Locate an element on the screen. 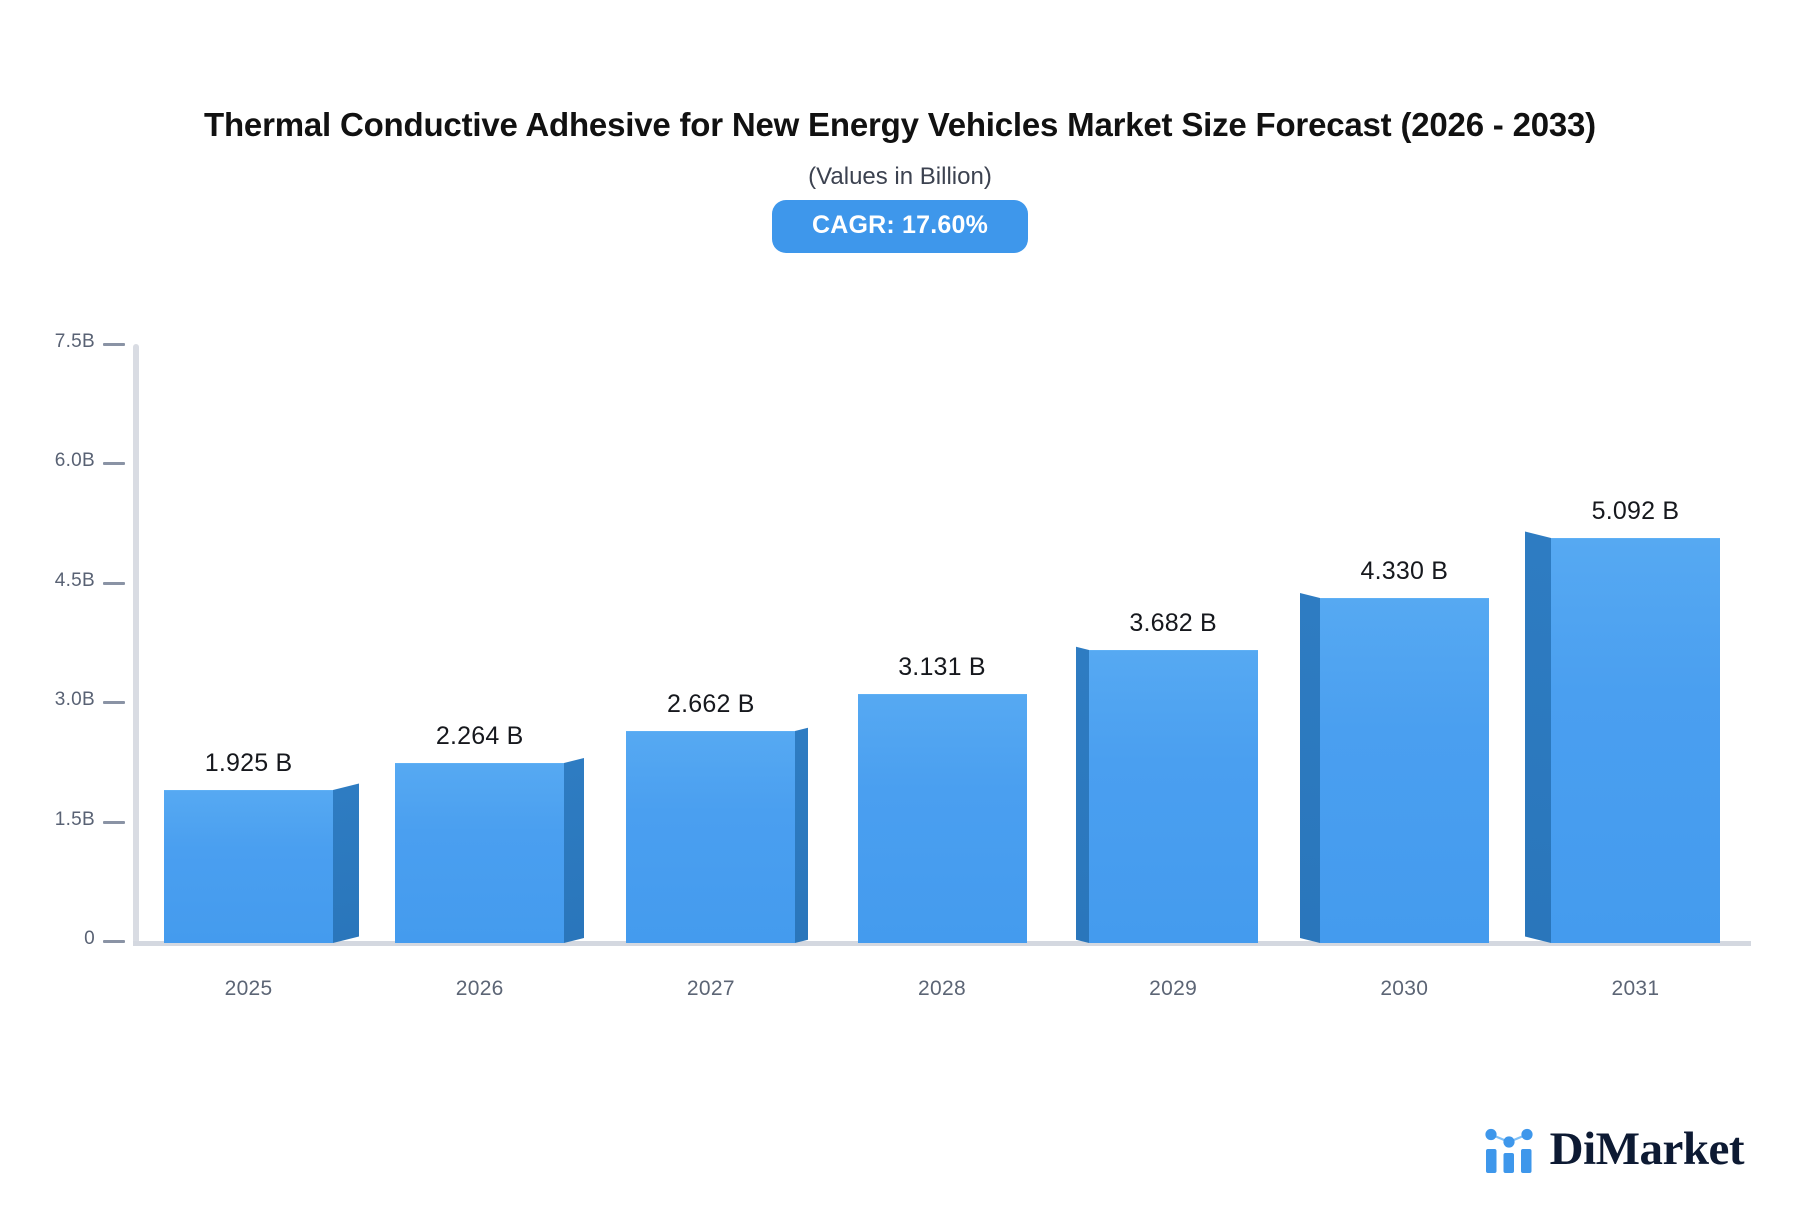  y-tick-label: 4.5B is located at coordinates (74, 580).